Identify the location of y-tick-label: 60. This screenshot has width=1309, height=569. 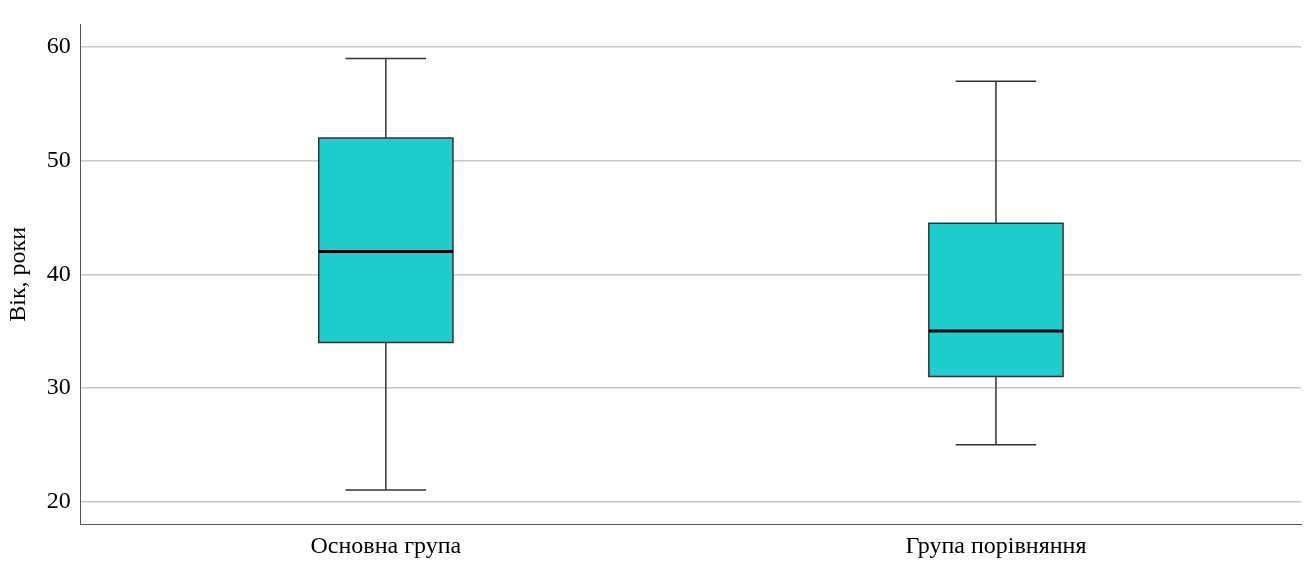
(58, 45).